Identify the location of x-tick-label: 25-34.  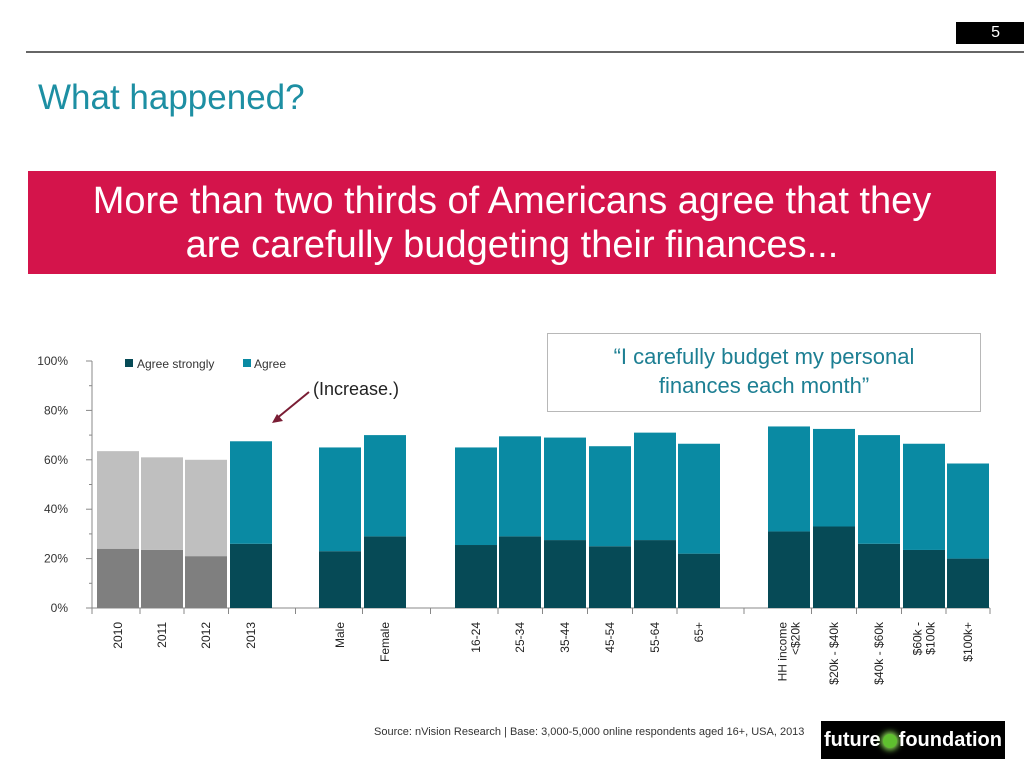
(520, 637).